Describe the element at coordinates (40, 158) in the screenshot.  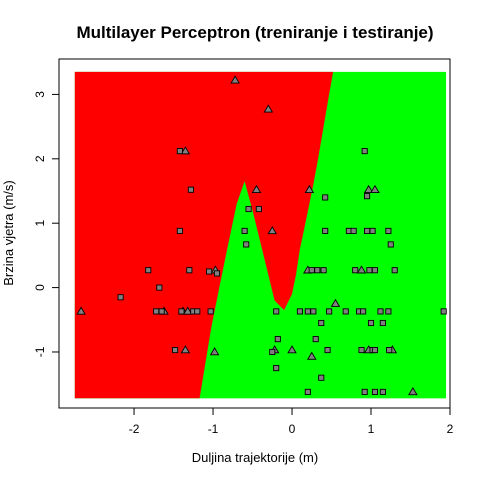
I see `y-tick-label: 2` at that location.